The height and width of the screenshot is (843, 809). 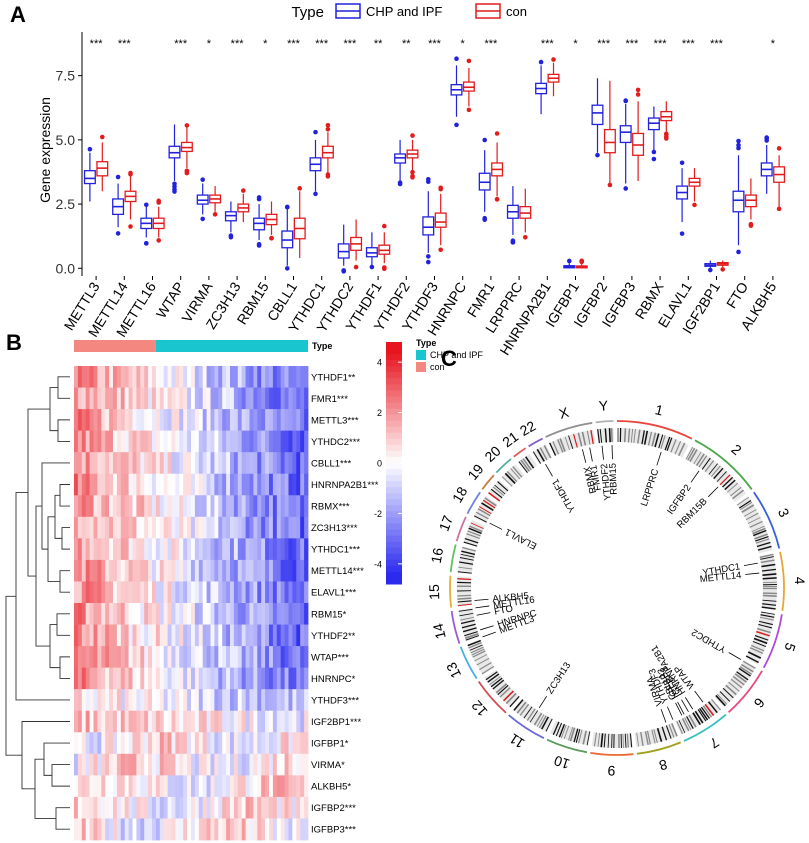 What do you see at coordinates (394, 514) in the screenshot?
I see `color-scale-step` at bounding box center [394, 514].